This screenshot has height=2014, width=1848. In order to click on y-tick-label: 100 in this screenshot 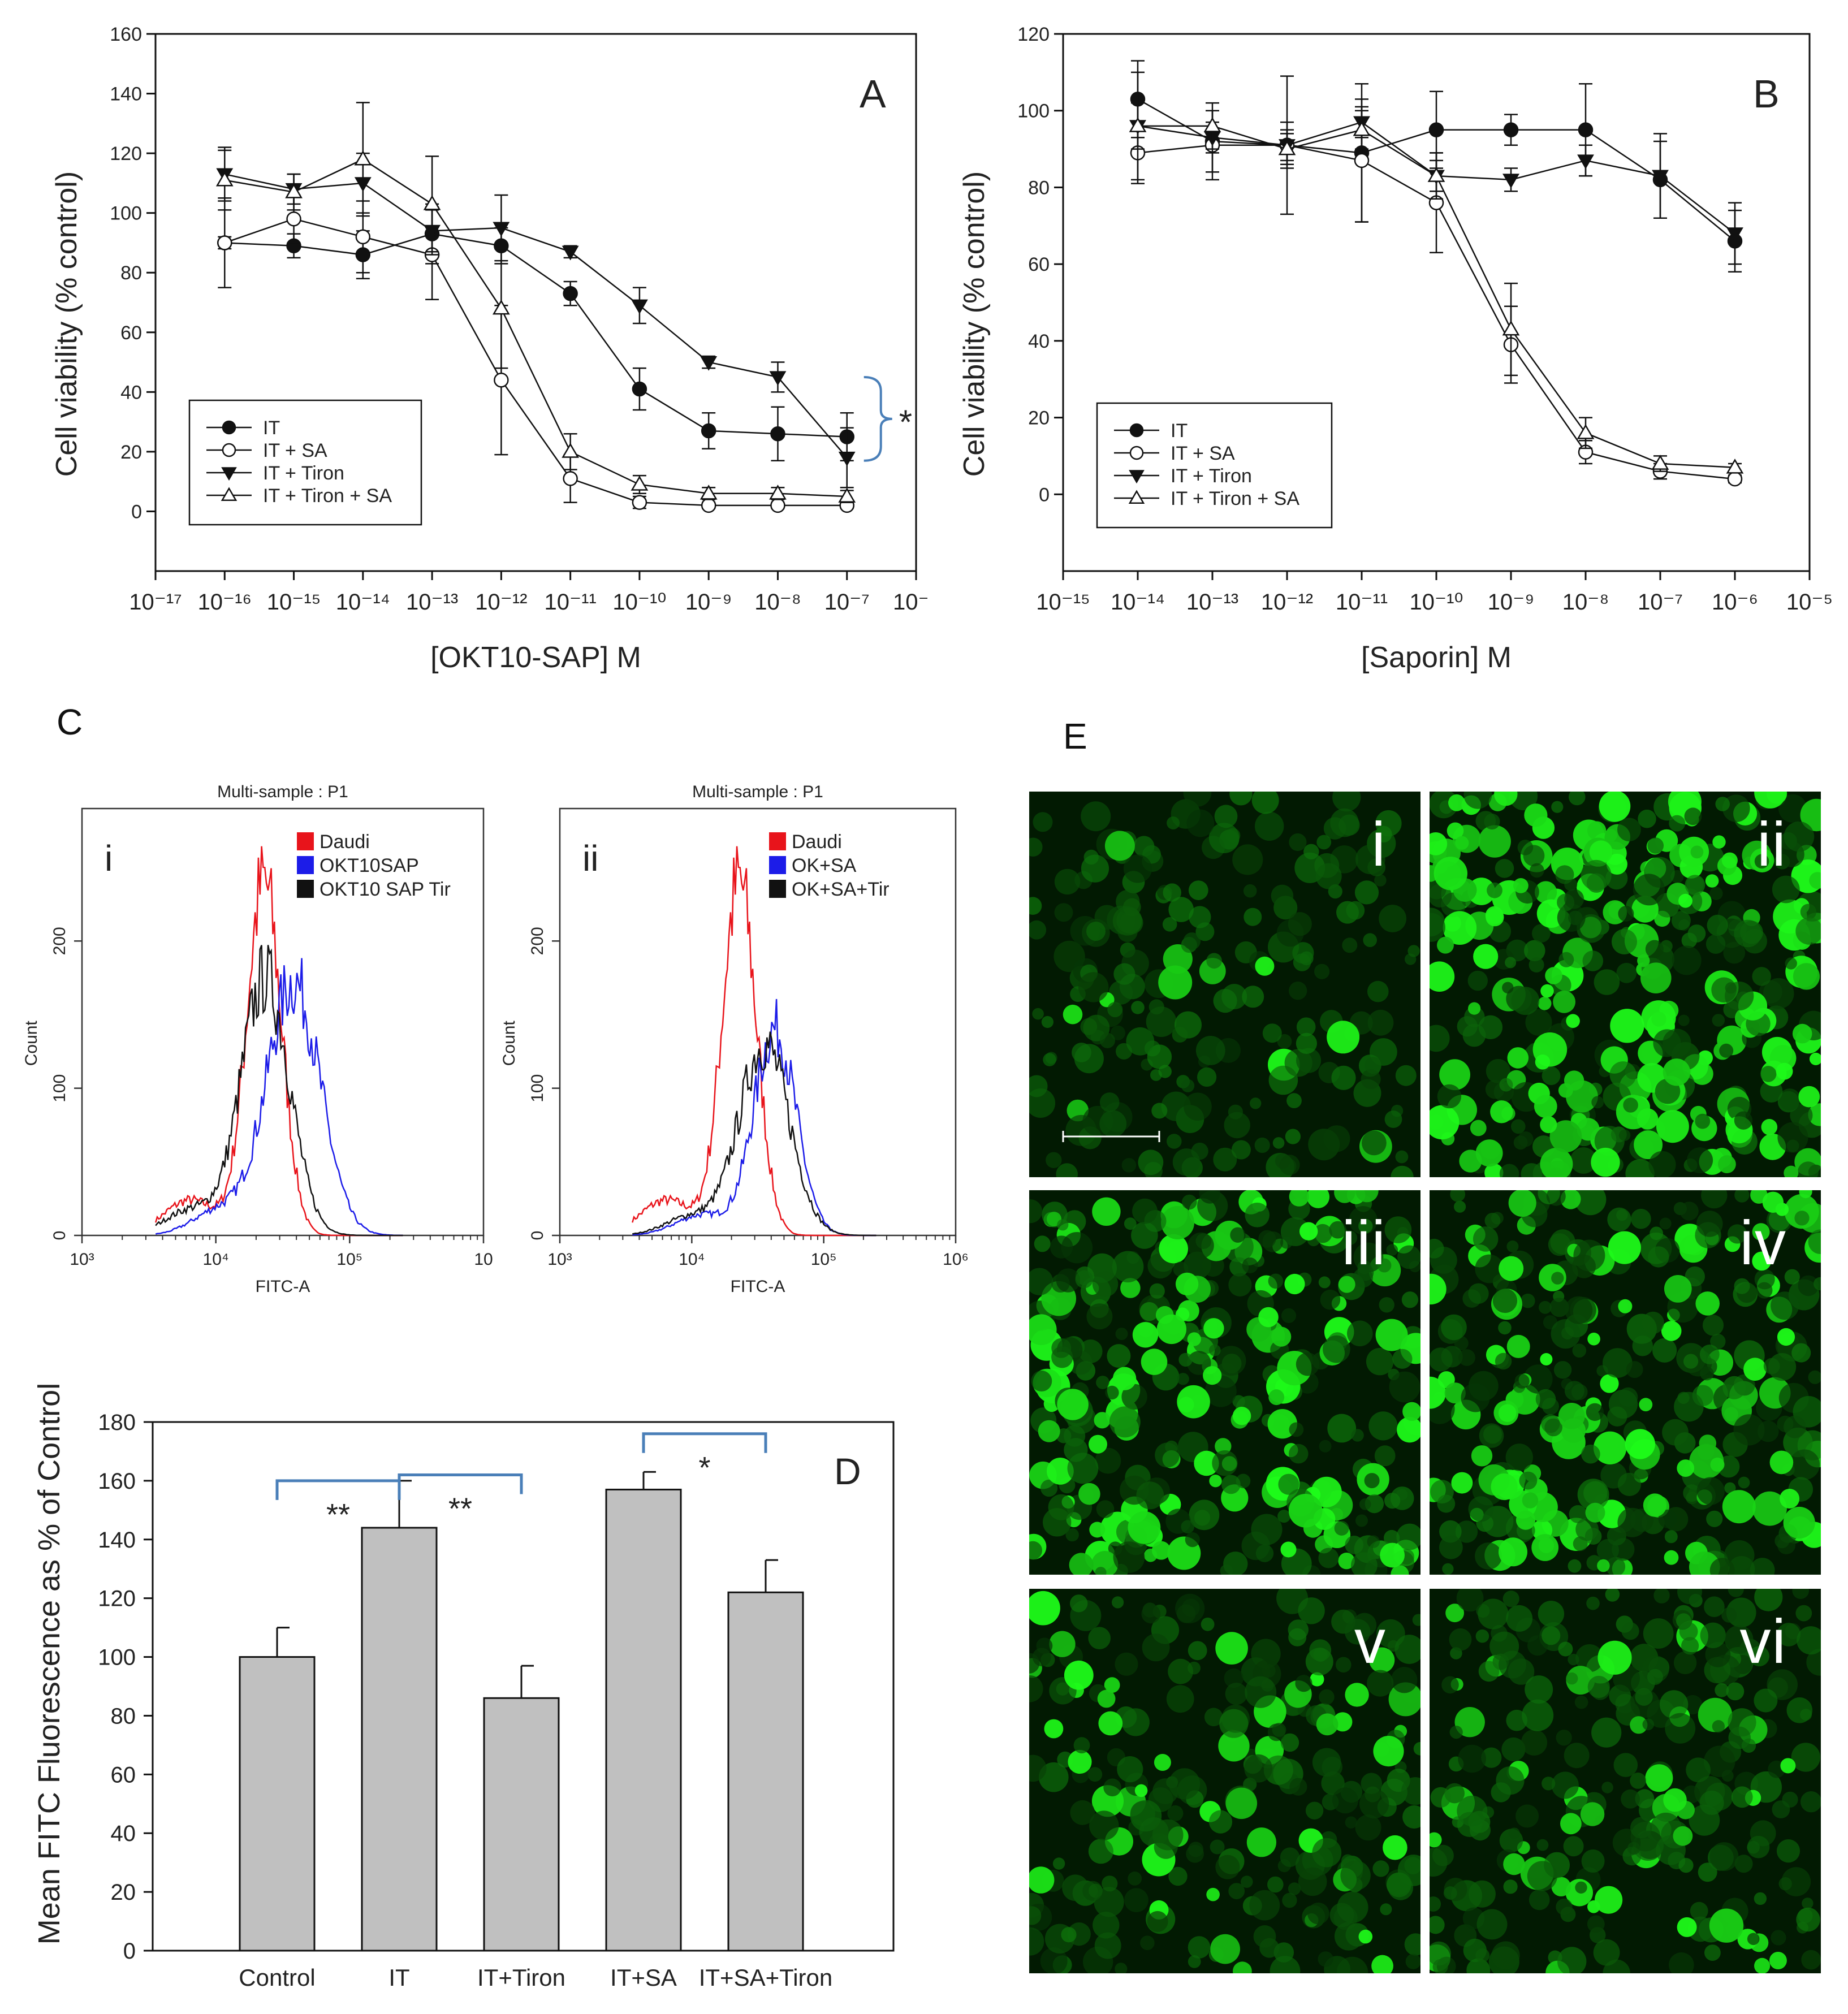, I will do `click(537, 1088)`.